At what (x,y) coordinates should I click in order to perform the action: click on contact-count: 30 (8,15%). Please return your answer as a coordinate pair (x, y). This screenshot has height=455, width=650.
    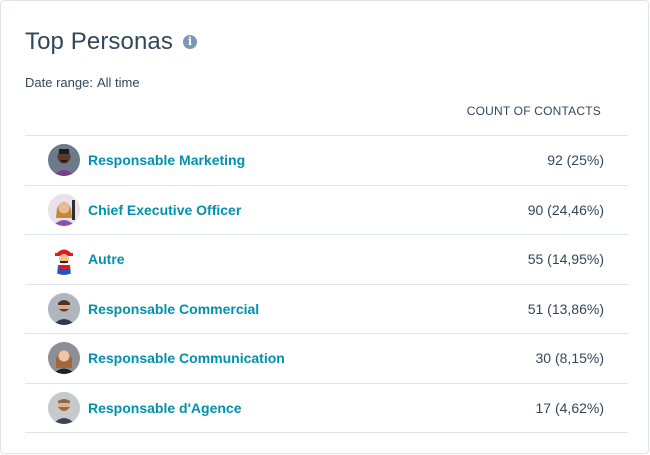
    Looking at the image, I should click on (569, 358).